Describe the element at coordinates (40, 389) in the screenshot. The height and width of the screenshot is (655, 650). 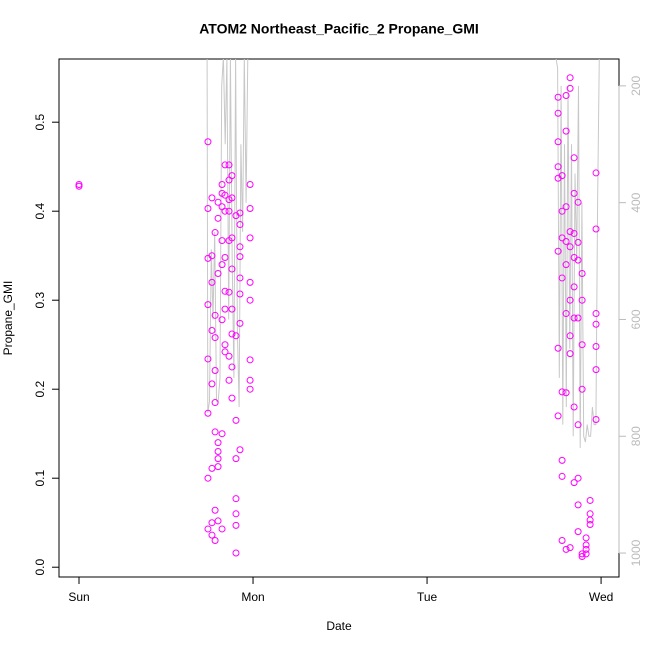
I see `y-tick-label: 0.2` at that location.